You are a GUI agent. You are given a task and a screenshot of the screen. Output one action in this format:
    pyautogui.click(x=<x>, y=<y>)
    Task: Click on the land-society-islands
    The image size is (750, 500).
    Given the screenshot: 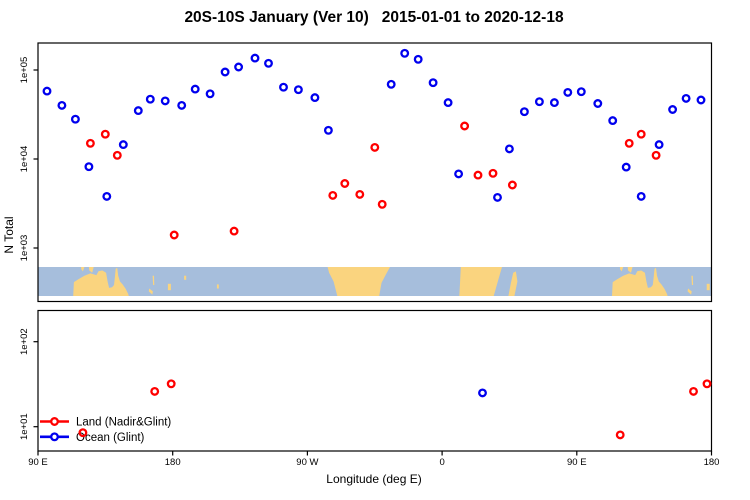 What is the action you would take?
    pyautogui.click(x=217, y=286)
    